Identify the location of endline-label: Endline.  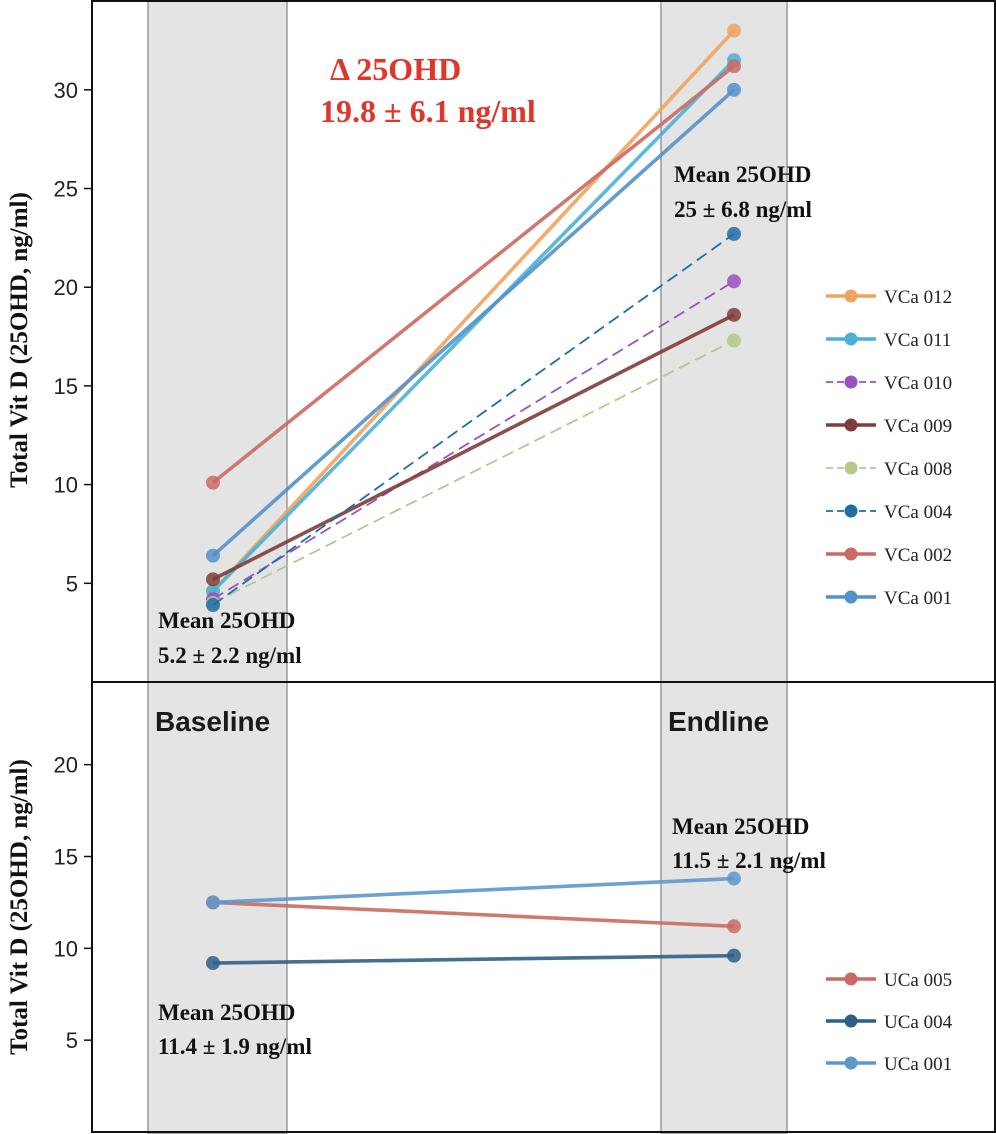
(718, 721).